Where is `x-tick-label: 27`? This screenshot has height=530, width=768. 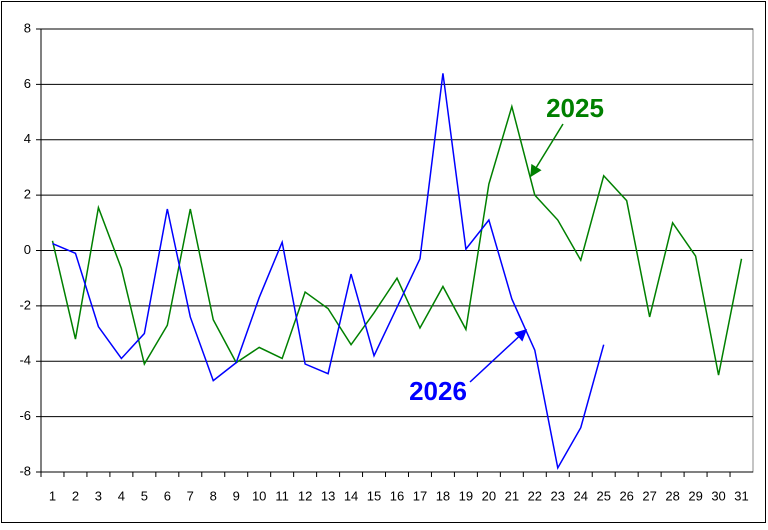 x-tick-label: 27 is located at coordinates (649, 495).